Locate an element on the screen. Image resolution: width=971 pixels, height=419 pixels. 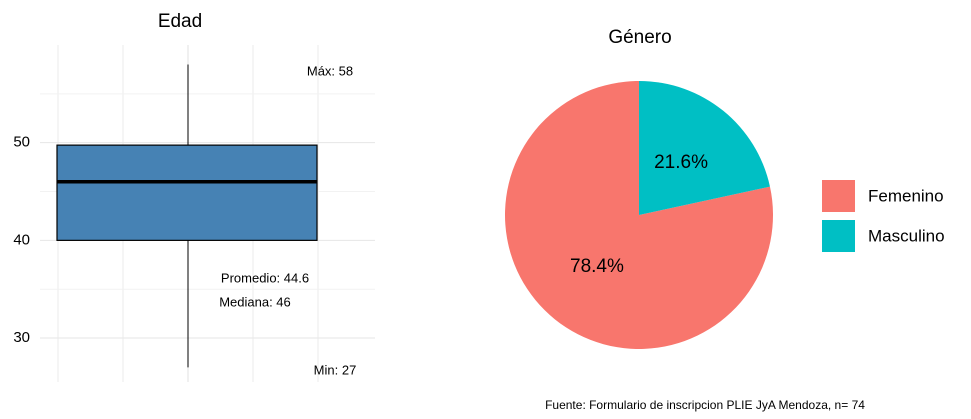
legend-label: Masculino is located at coordinates (906, 235).